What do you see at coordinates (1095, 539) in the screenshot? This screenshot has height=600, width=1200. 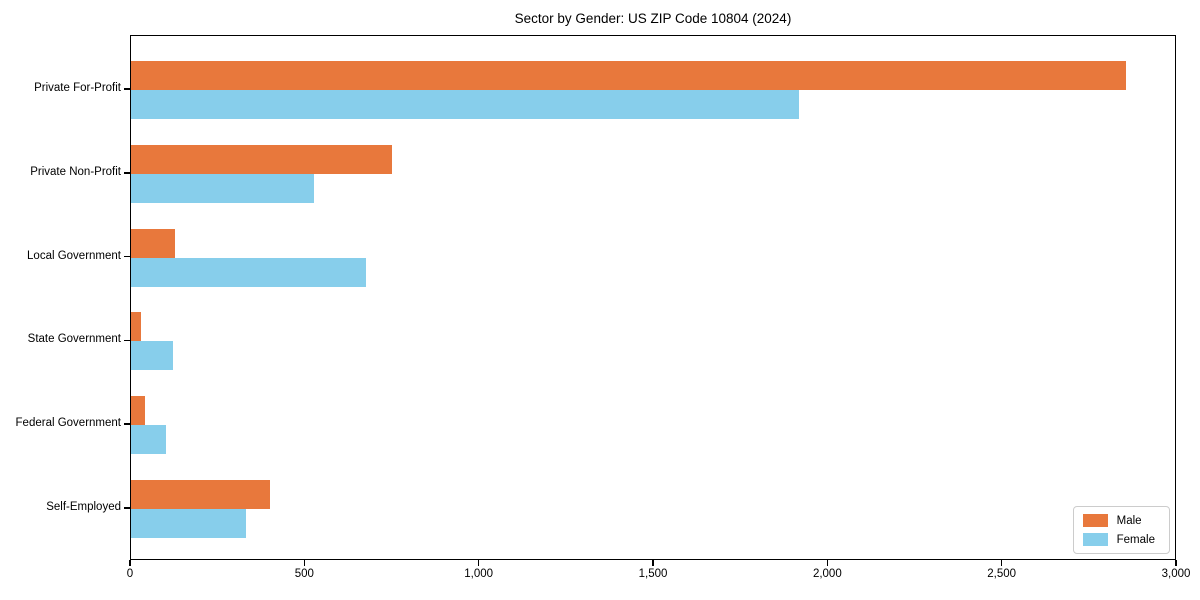 I see `legend-swatch-female` at bounding box center [1095, 539].